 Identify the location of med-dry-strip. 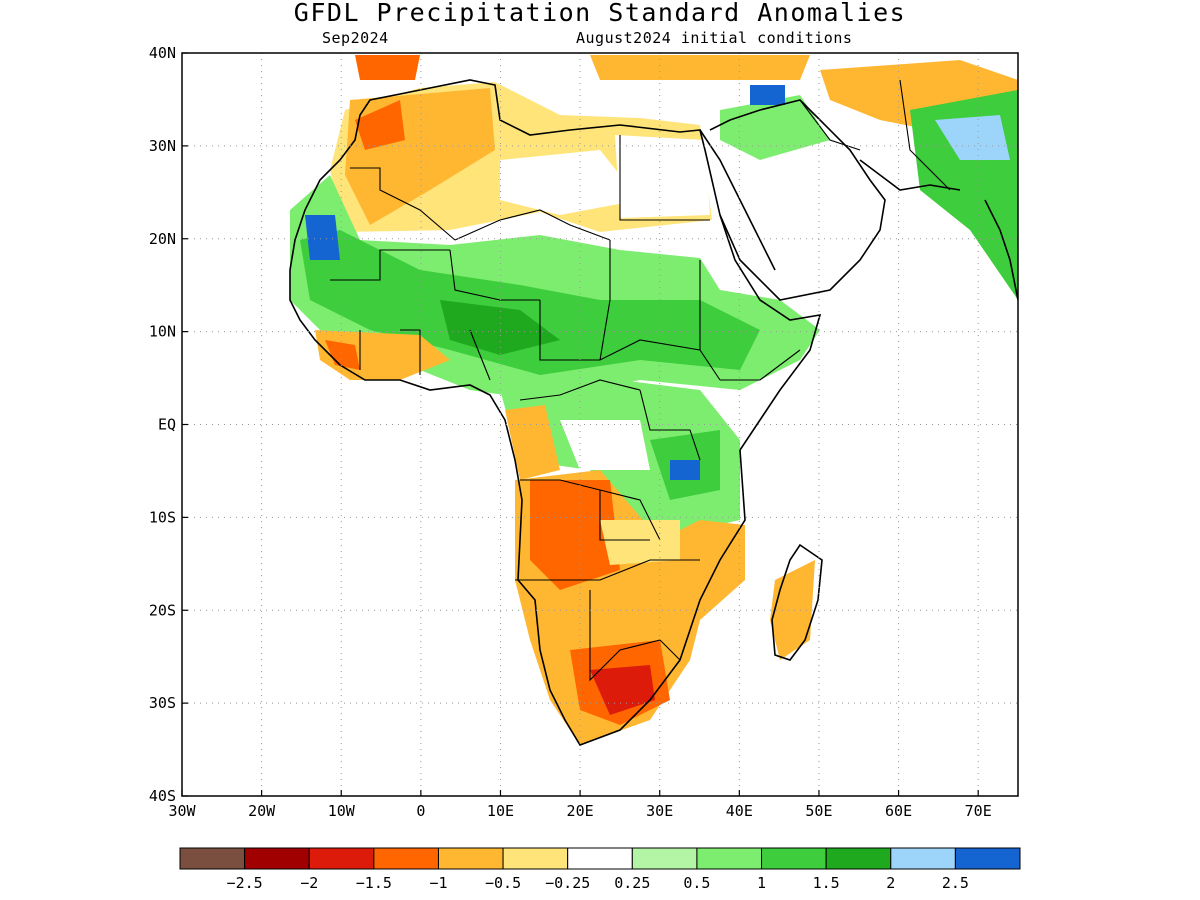
(700, 67).